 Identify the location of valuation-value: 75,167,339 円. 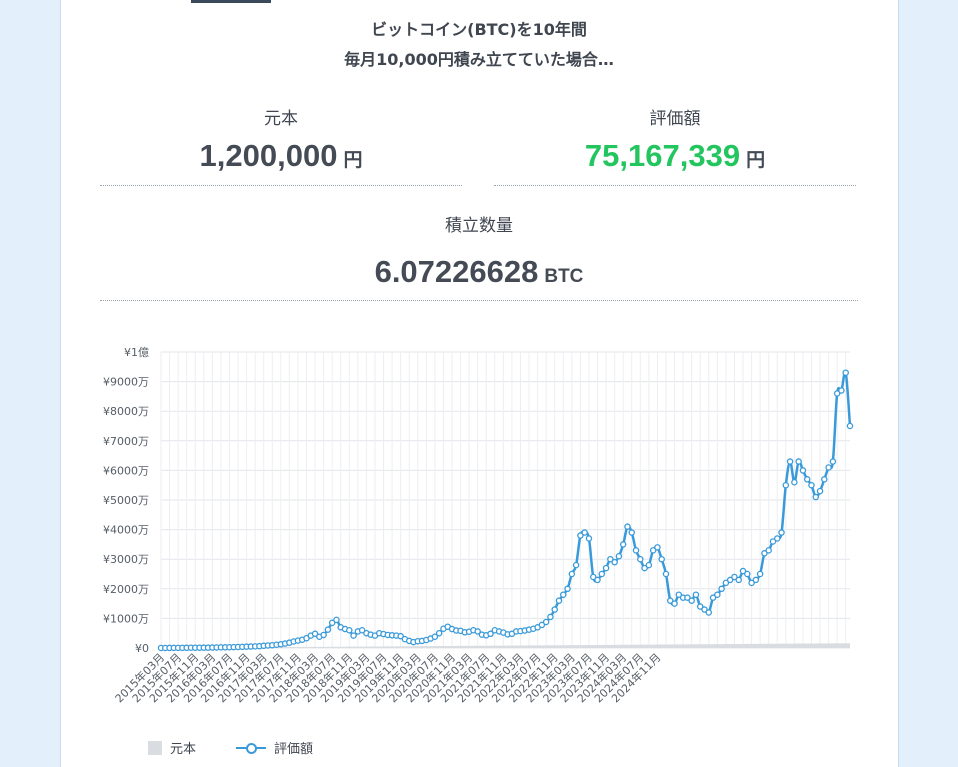
(675, 156).